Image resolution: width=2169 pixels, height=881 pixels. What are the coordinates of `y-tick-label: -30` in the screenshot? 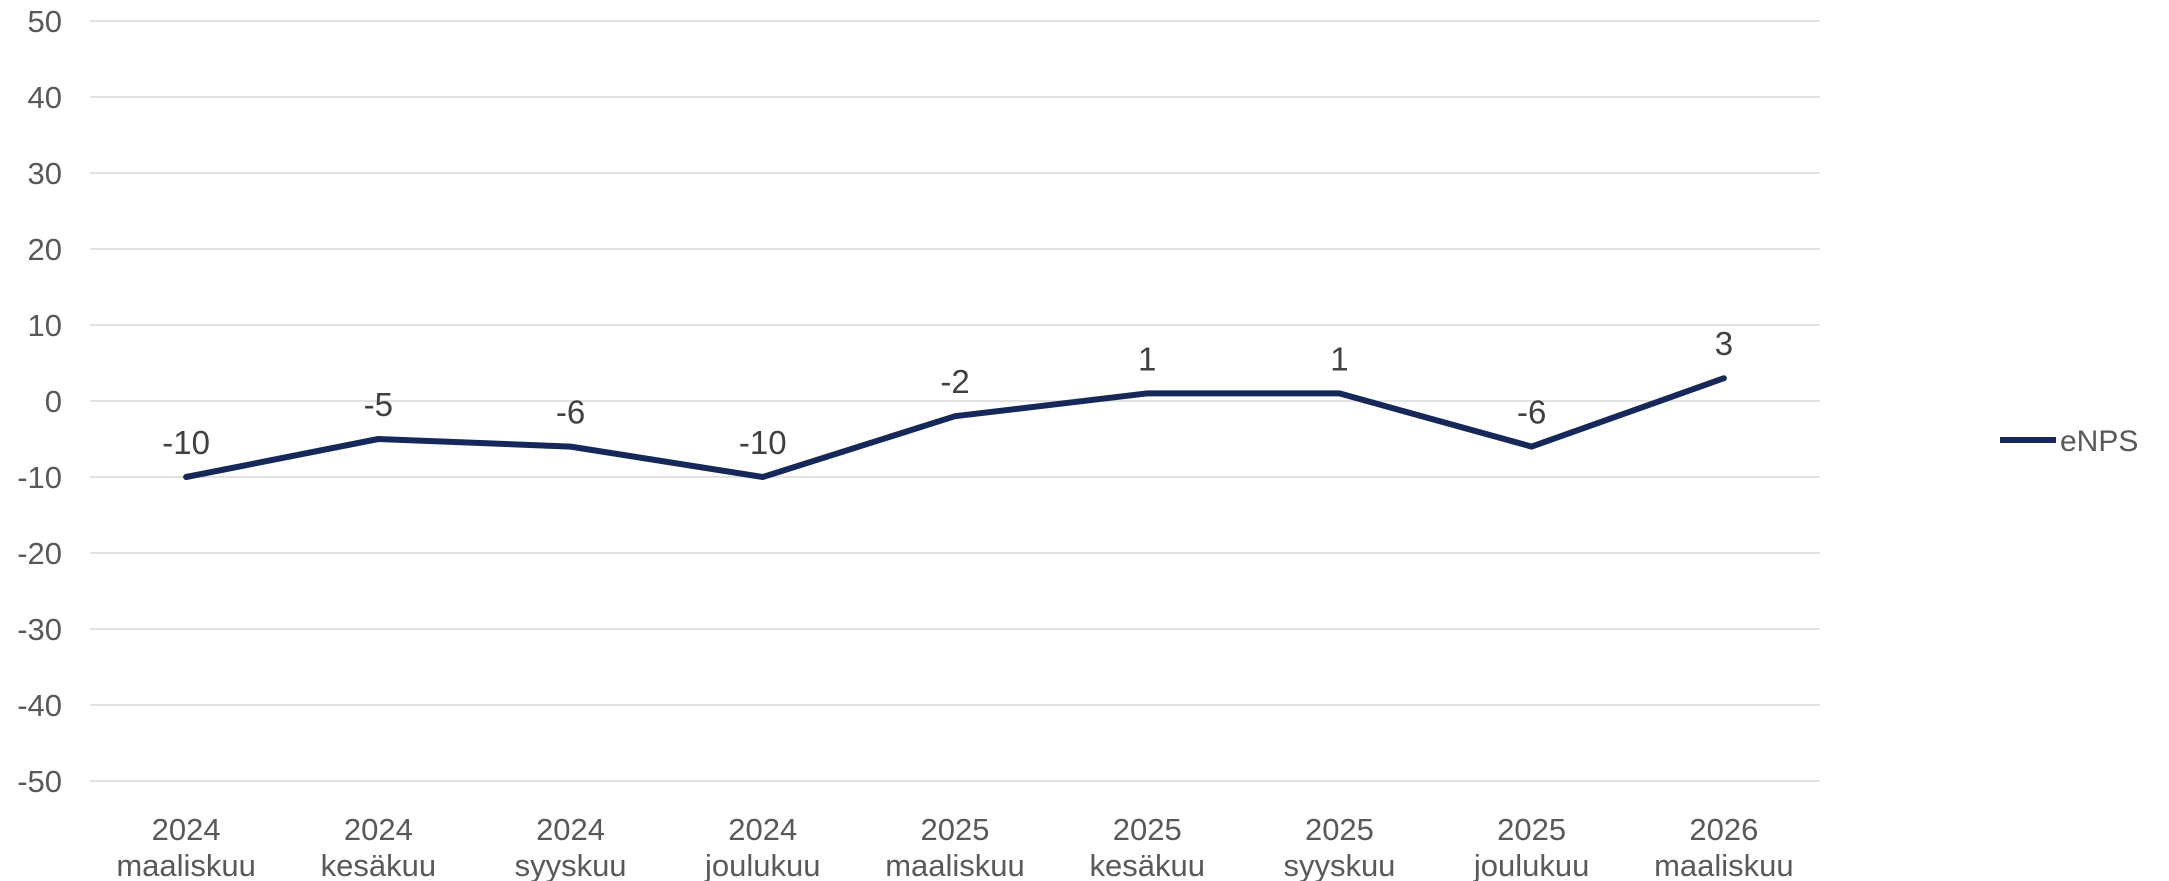 It's located at (39, 629).